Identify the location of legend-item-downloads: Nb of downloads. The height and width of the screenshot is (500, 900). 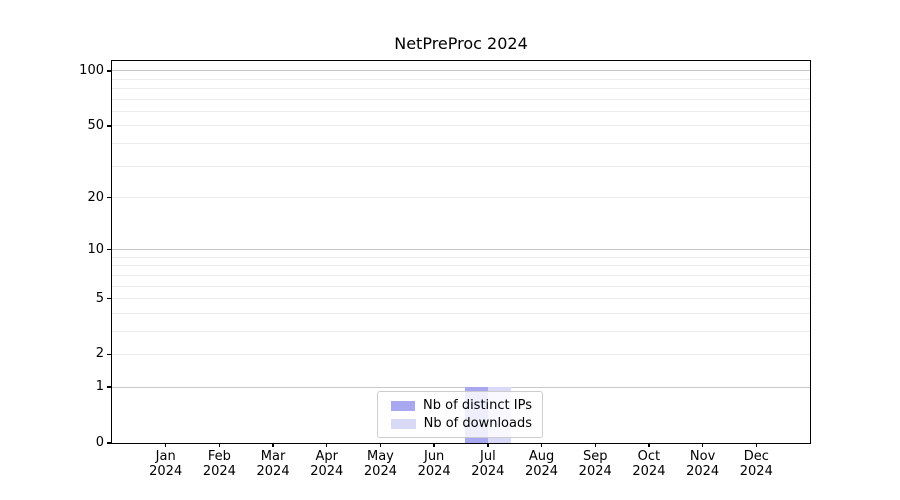
(461, 423).